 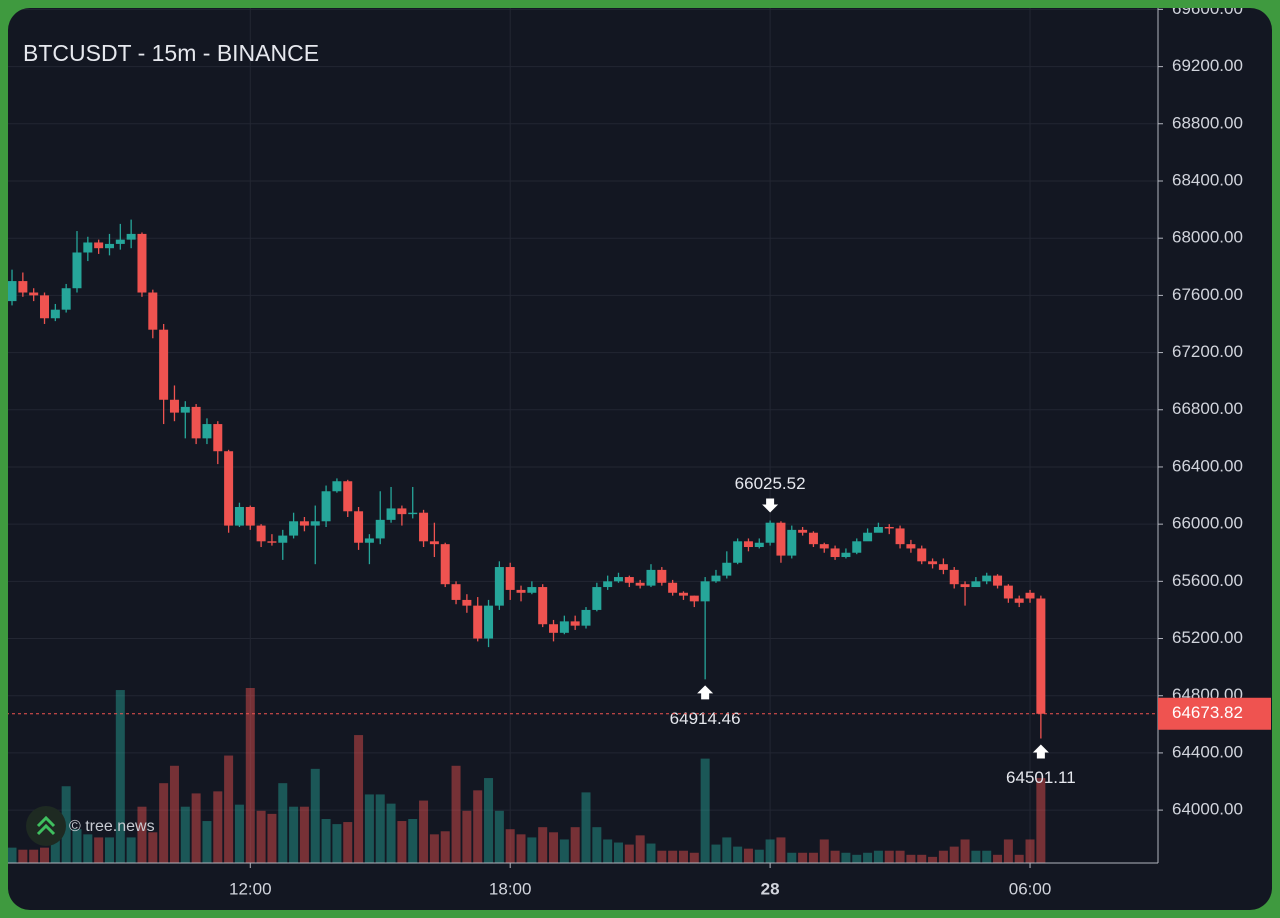 What do you see at coordinates (171, 53) in the screenshot?
I see `chart-title: BTCUSDT - 15m - BINANCE` at bounding box center [171, 53].